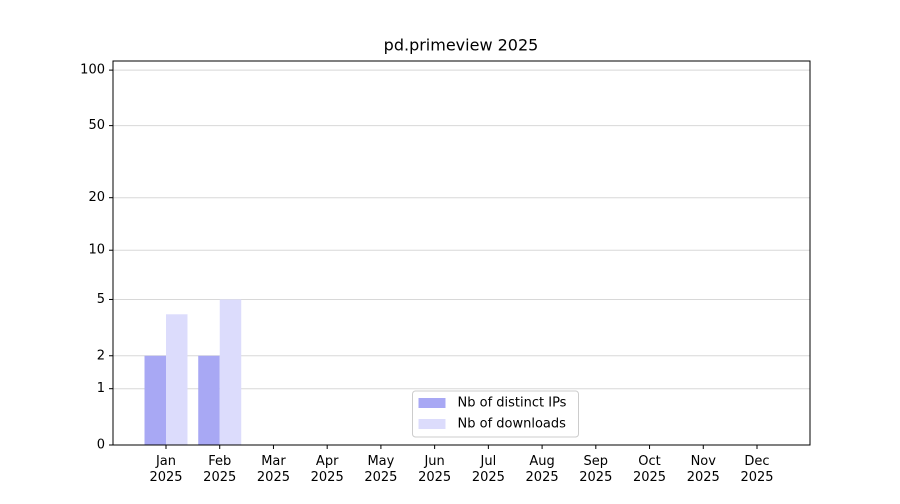 This screenshot has width=900, height=504. I want to click on x-tick-label: Jul 2025, so click(488, 469).